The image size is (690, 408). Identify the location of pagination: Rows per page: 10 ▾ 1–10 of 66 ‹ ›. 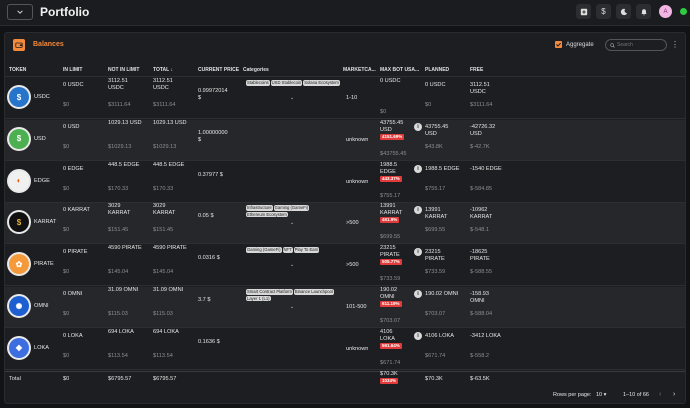
(345, 394).